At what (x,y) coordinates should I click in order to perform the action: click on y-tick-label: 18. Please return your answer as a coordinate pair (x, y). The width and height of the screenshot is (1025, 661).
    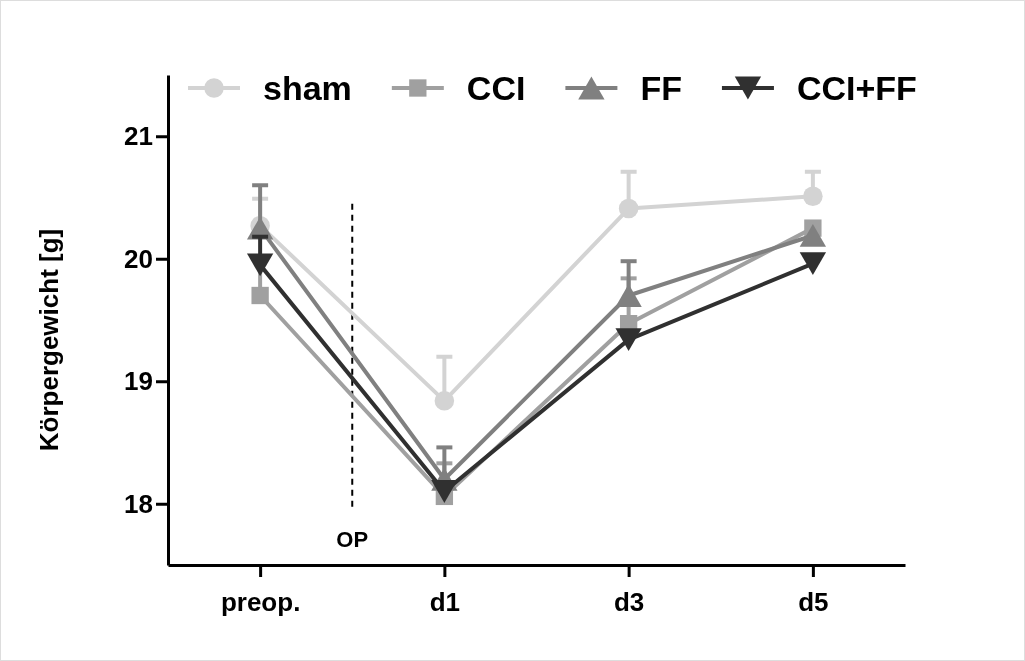
    Looking at the image, I should click on (138, 503).